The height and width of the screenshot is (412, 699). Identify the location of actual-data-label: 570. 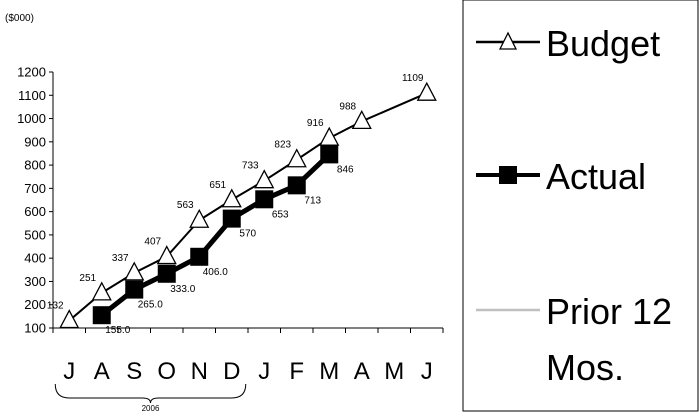
(247, 234).